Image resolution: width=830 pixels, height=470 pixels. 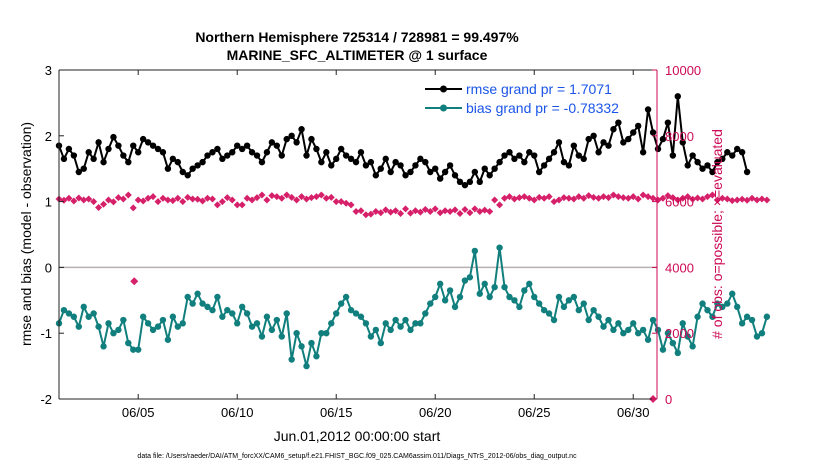 I want to click on x-tick-label: 06/20, so click(x=435, y=412).